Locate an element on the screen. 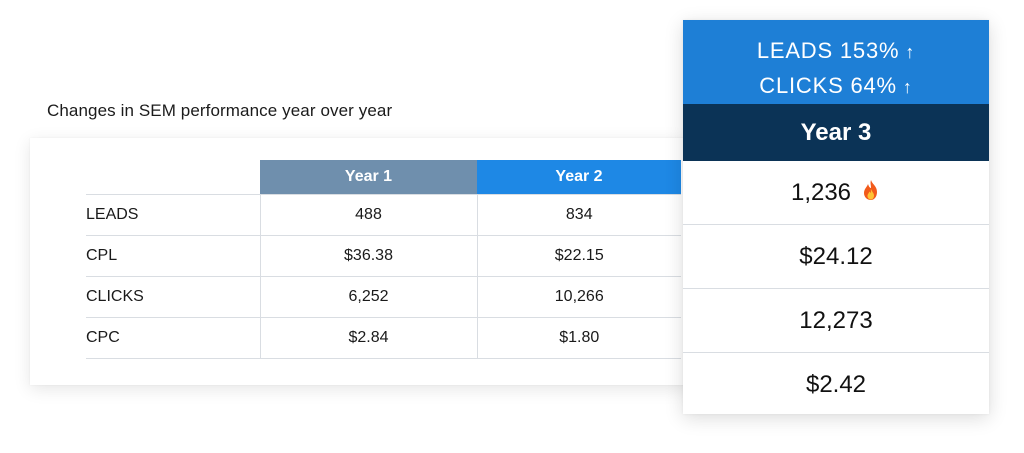 Image resolution: width=1024 pixels, height=453 pixels. table-row-cpl: CPL $36.38 $22.15 is located at coordinates (383, 256).